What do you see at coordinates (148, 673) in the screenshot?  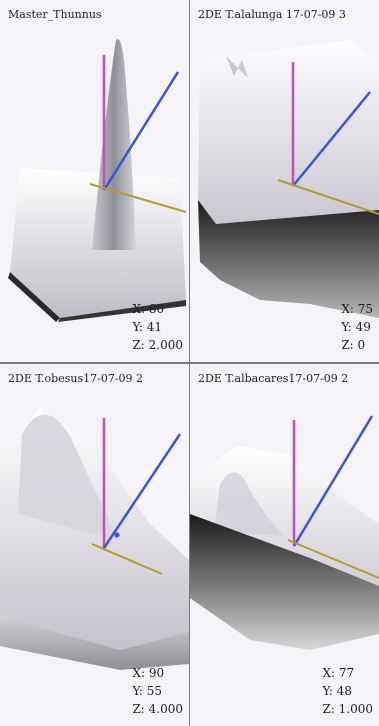 I see `x-readout: X: 90` at bounding box center [148, 673].